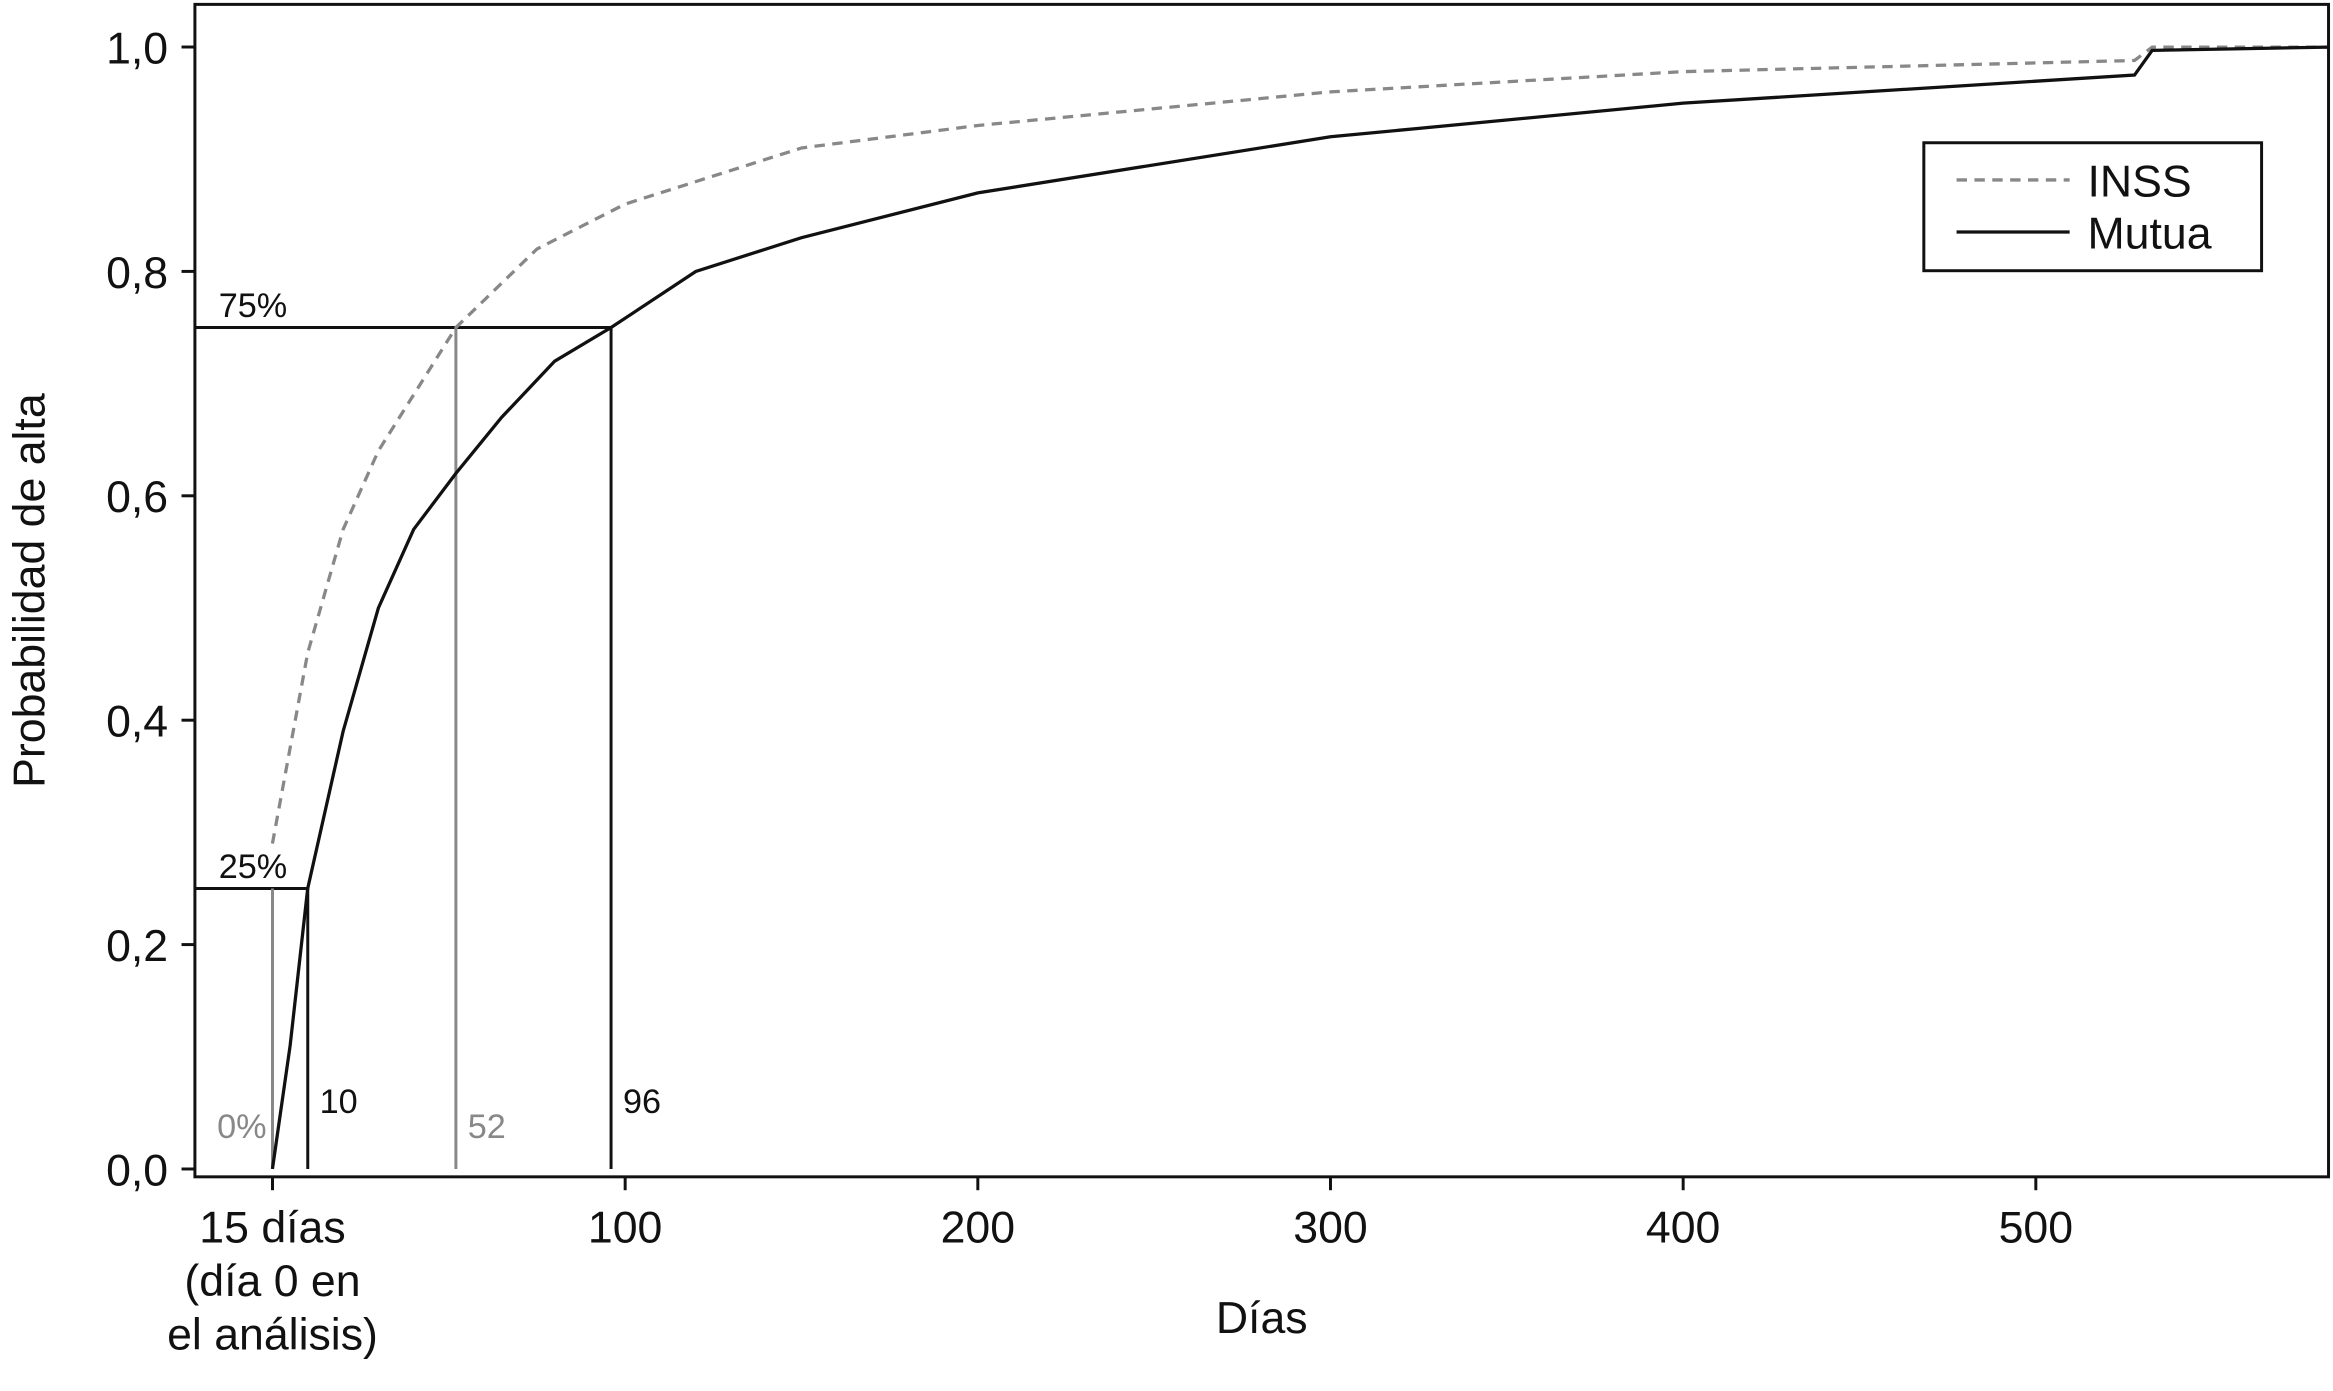 The image size is (2333, 1391). I want to click on marker-label: 96, so click(642, 1102).